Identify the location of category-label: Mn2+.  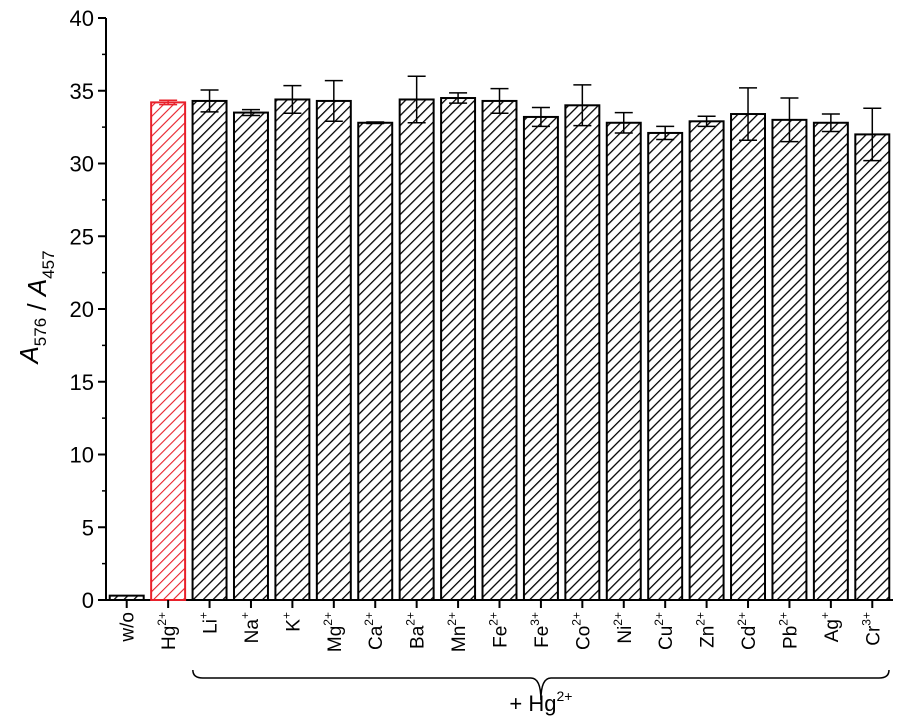
(457, 632).